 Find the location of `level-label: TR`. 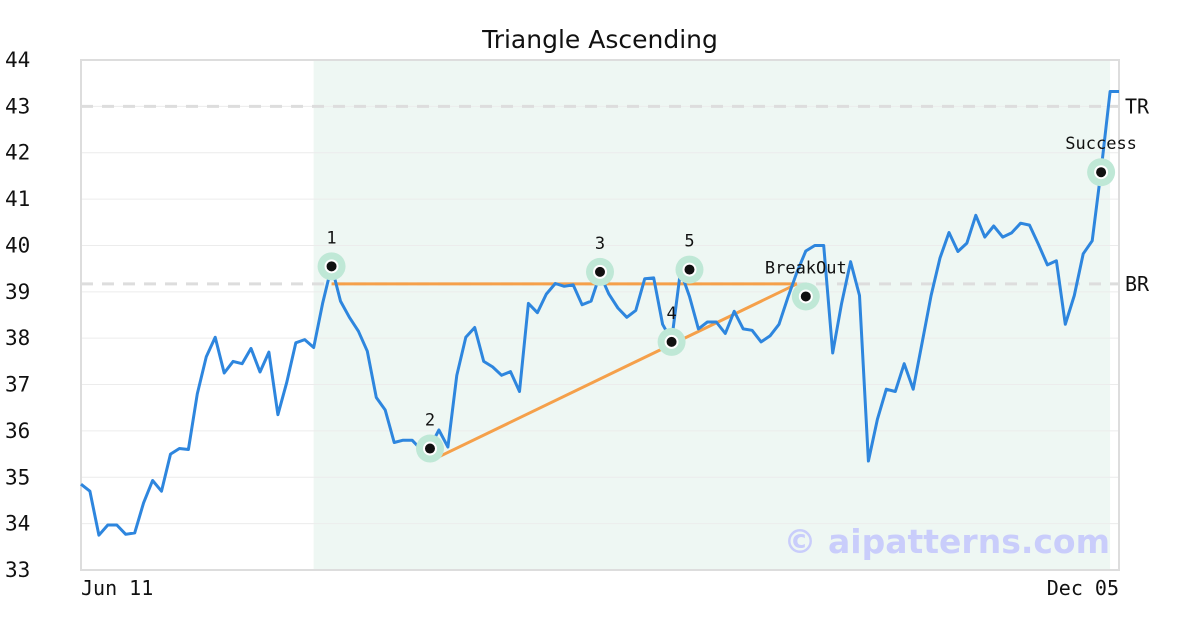

level-label: TR is located at coordinates (1137, 106).